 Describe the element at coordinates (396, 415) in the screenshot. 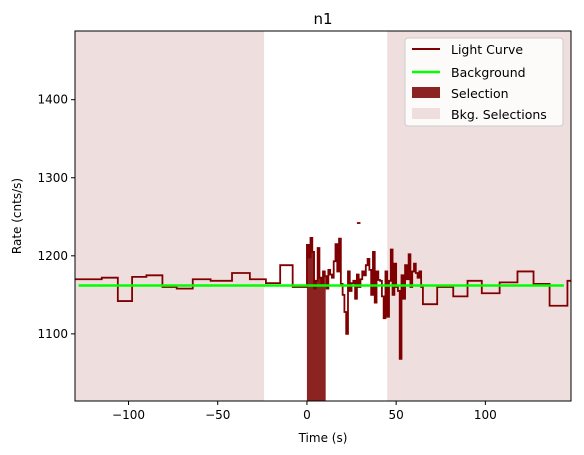

I see `x-tick-label: 50` at that location.